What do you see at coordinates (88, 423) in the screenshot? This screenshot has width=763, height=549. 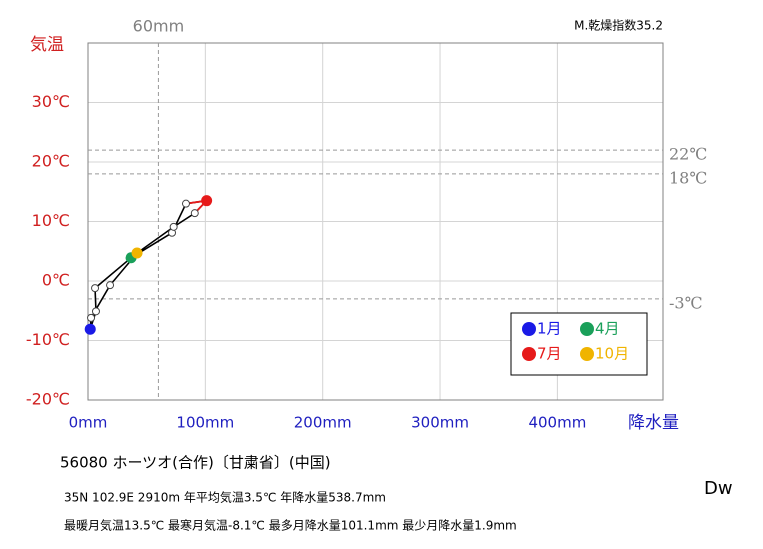 I see `x-tick-label: 0mm` at bounding box center [88, 423].